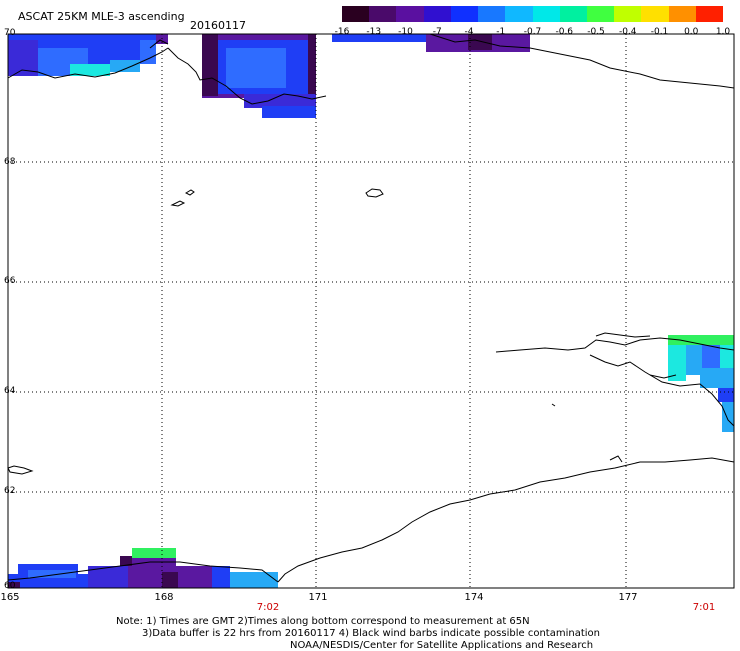 The height and width of the screenshot is (651, 740). Describe the element at coordinates (564, 32) in the screenshot. I see `colorbar-tick-label: -0.6` at that location.